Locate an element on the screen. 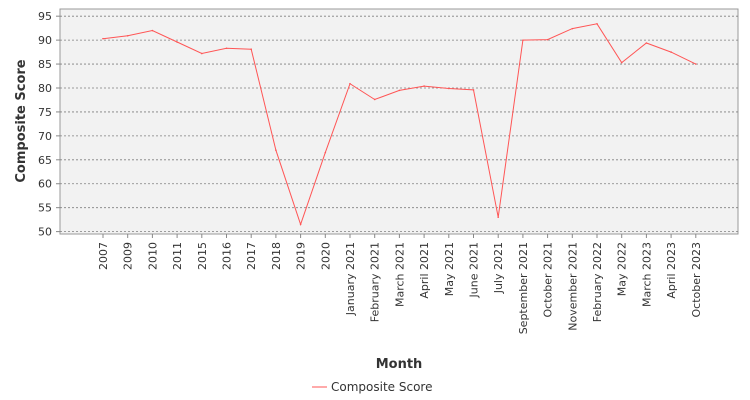  x-tick-label: 2019 is located at coordinates (301, 256).